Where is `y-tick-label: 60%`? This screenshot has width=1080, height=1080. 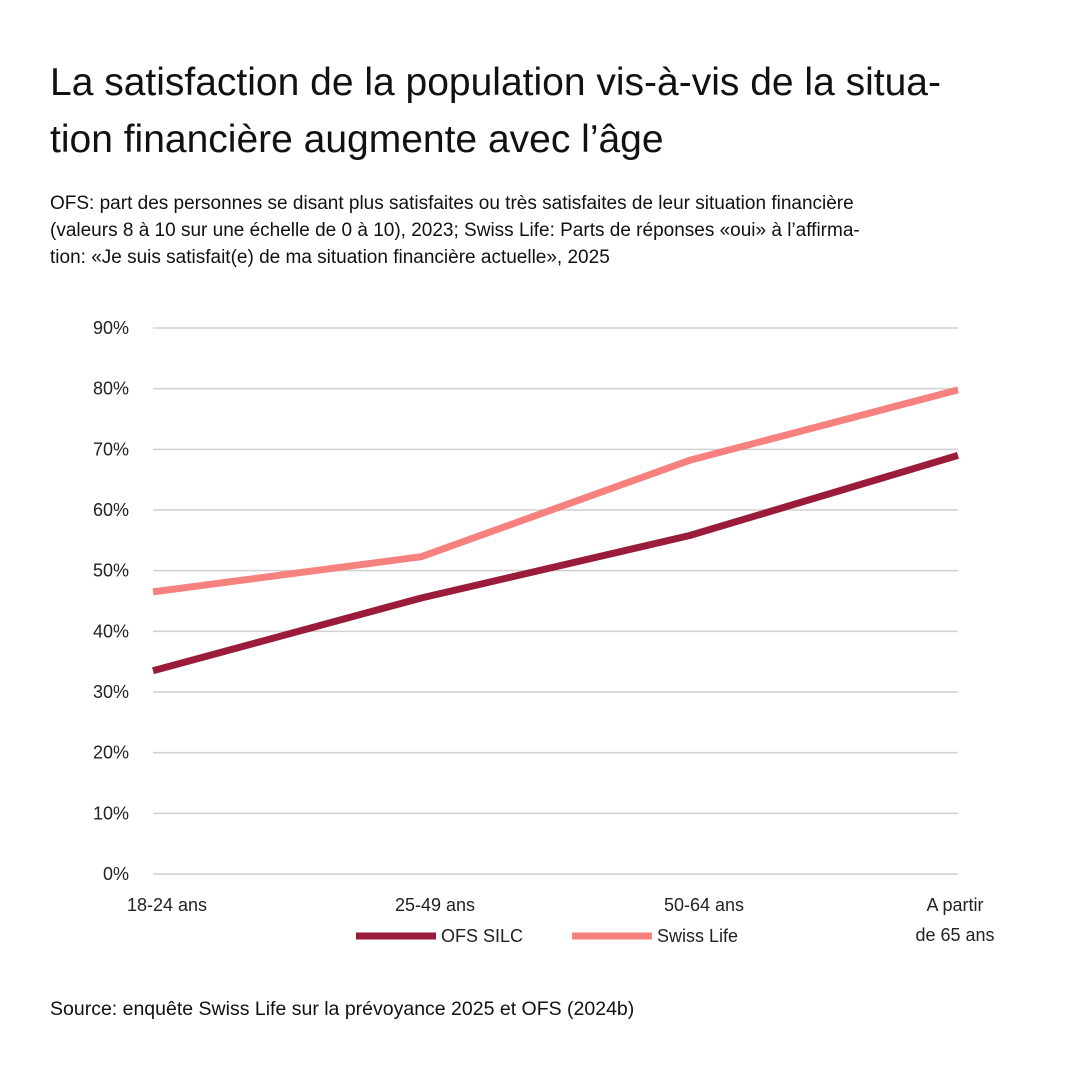
y-tick-label: 60% is located at coordinates (111, 510).